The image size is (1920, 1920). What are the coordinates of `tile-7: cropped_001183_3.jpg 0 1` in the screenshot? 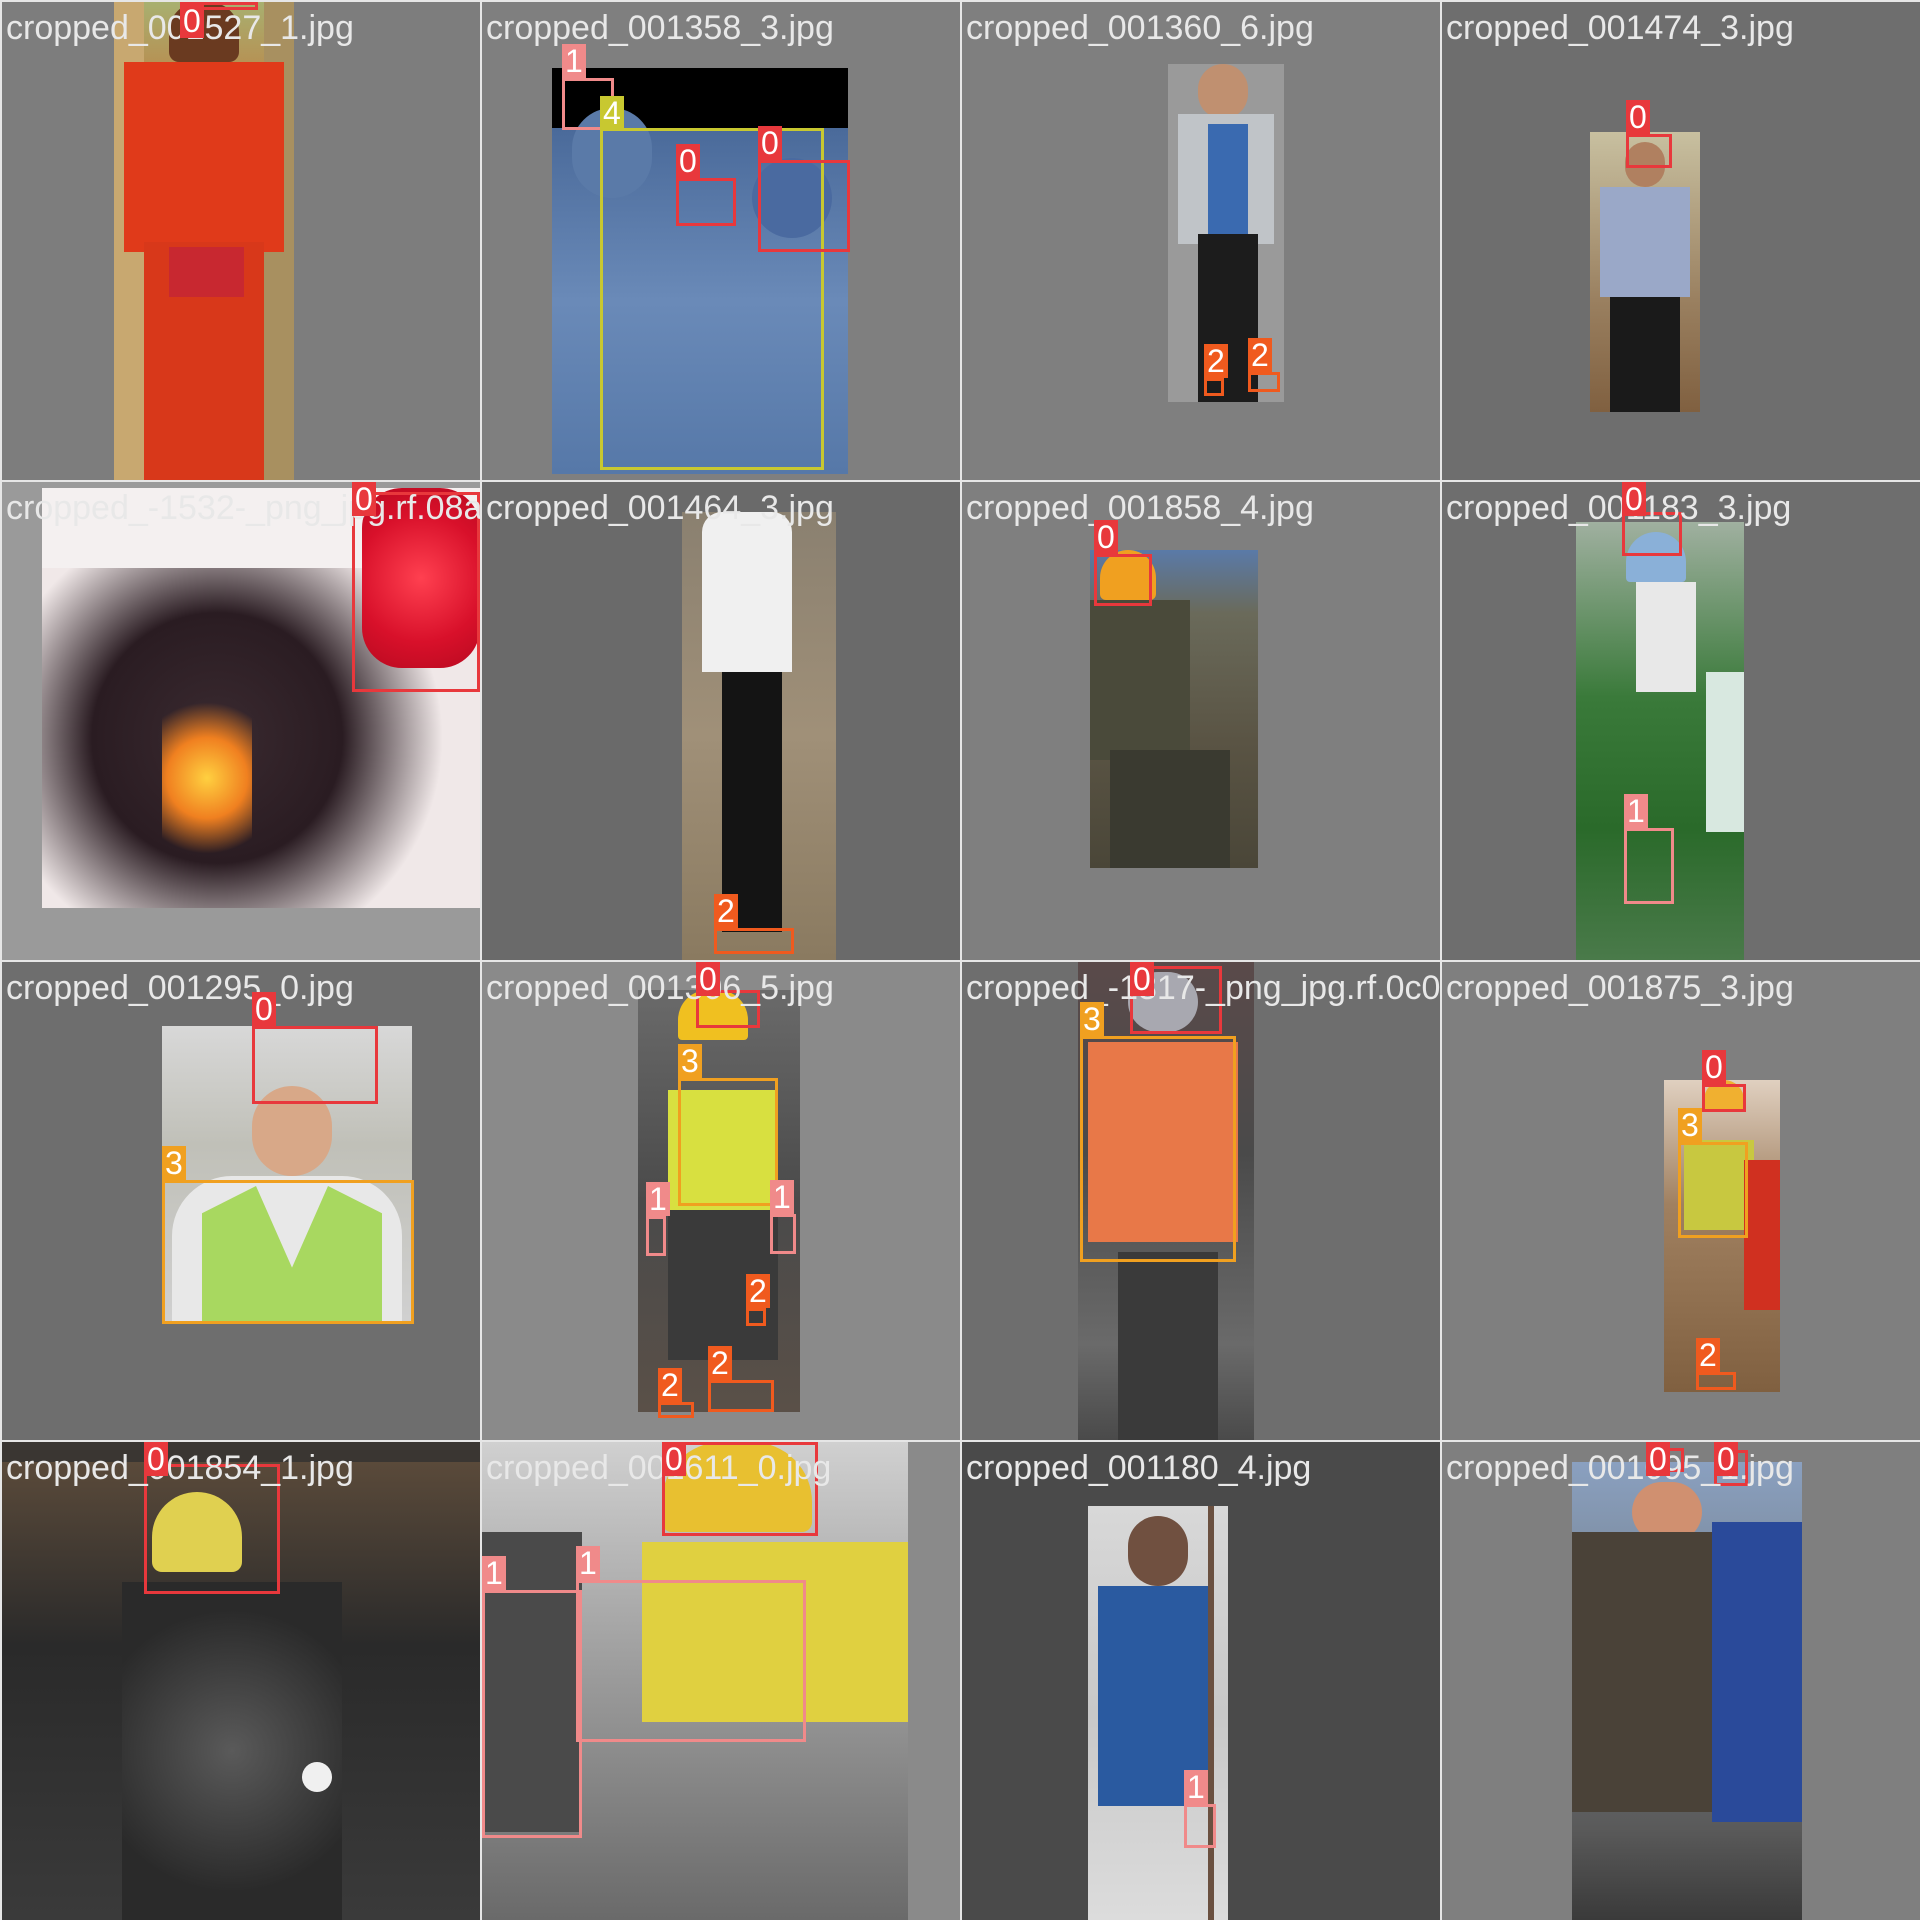 It's located at (1681, 721).